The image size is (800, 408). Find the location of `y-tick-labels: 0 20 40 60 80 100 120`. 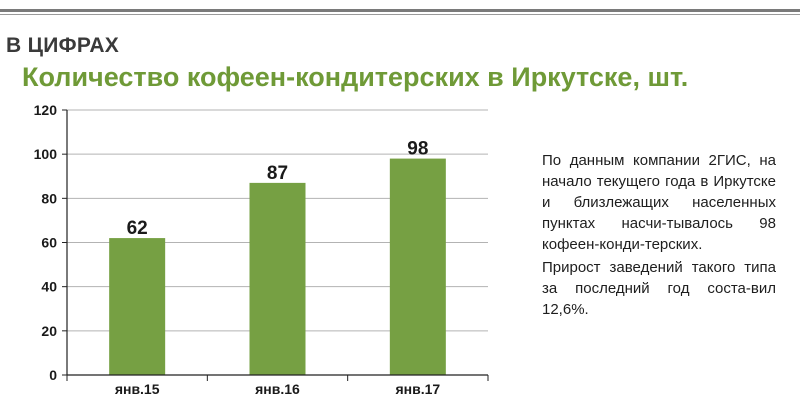

y-tick-labels: 0 20 40 60 80 100 120 is located at coordinates (46, 242).